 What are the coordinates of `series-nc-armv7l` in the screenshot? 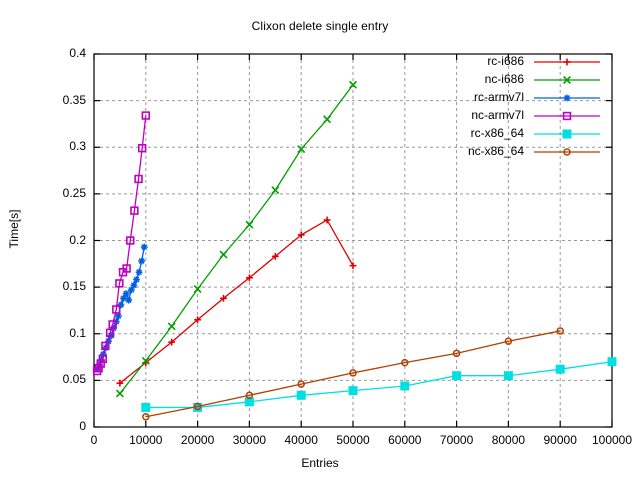 It's located at (121, 243).